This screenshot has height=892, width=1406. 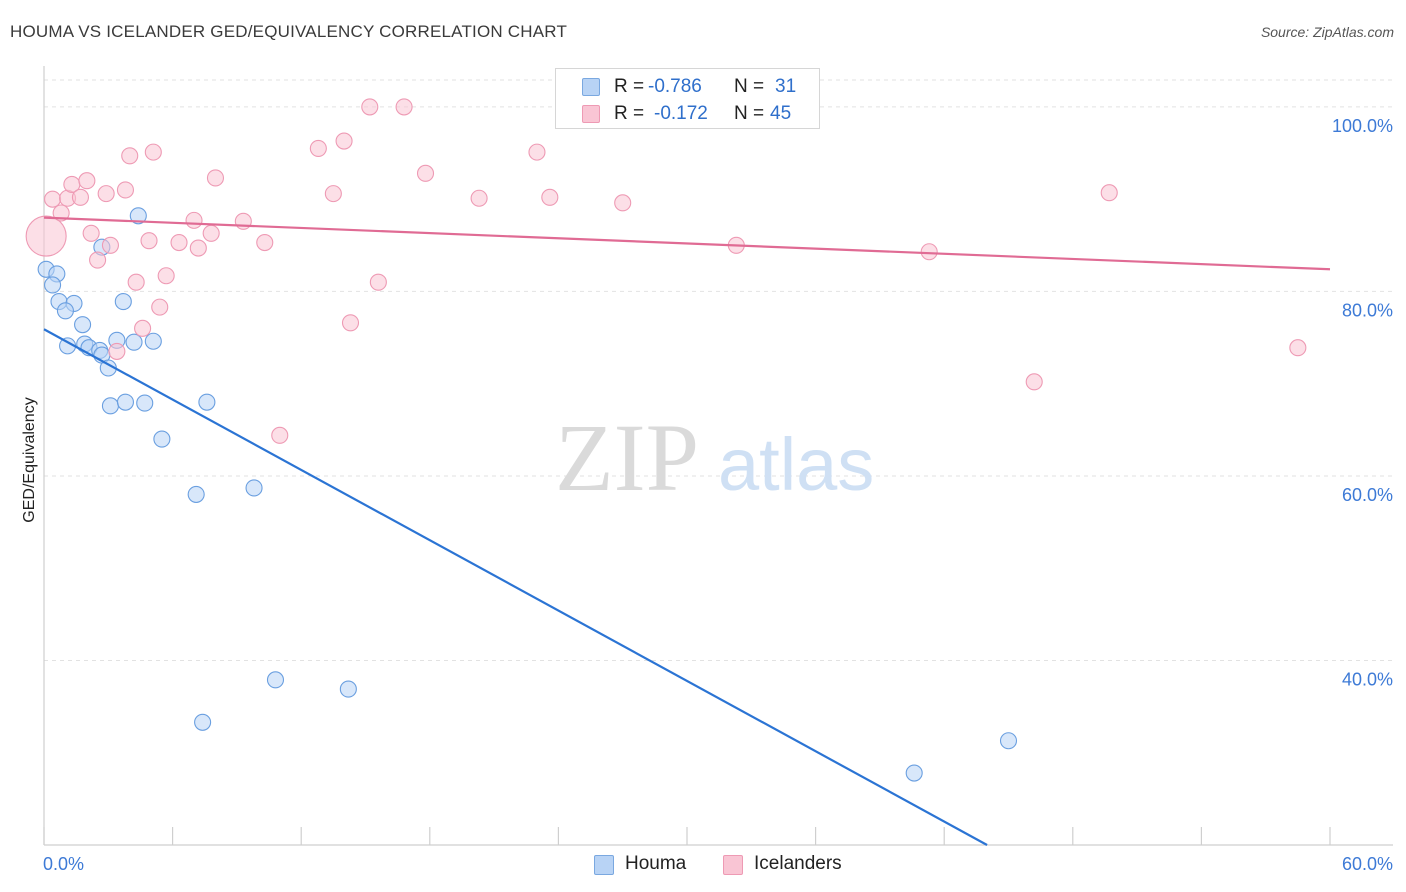 I want to click on y-tick-label: 40.0%, so click(x=1367, y=679).